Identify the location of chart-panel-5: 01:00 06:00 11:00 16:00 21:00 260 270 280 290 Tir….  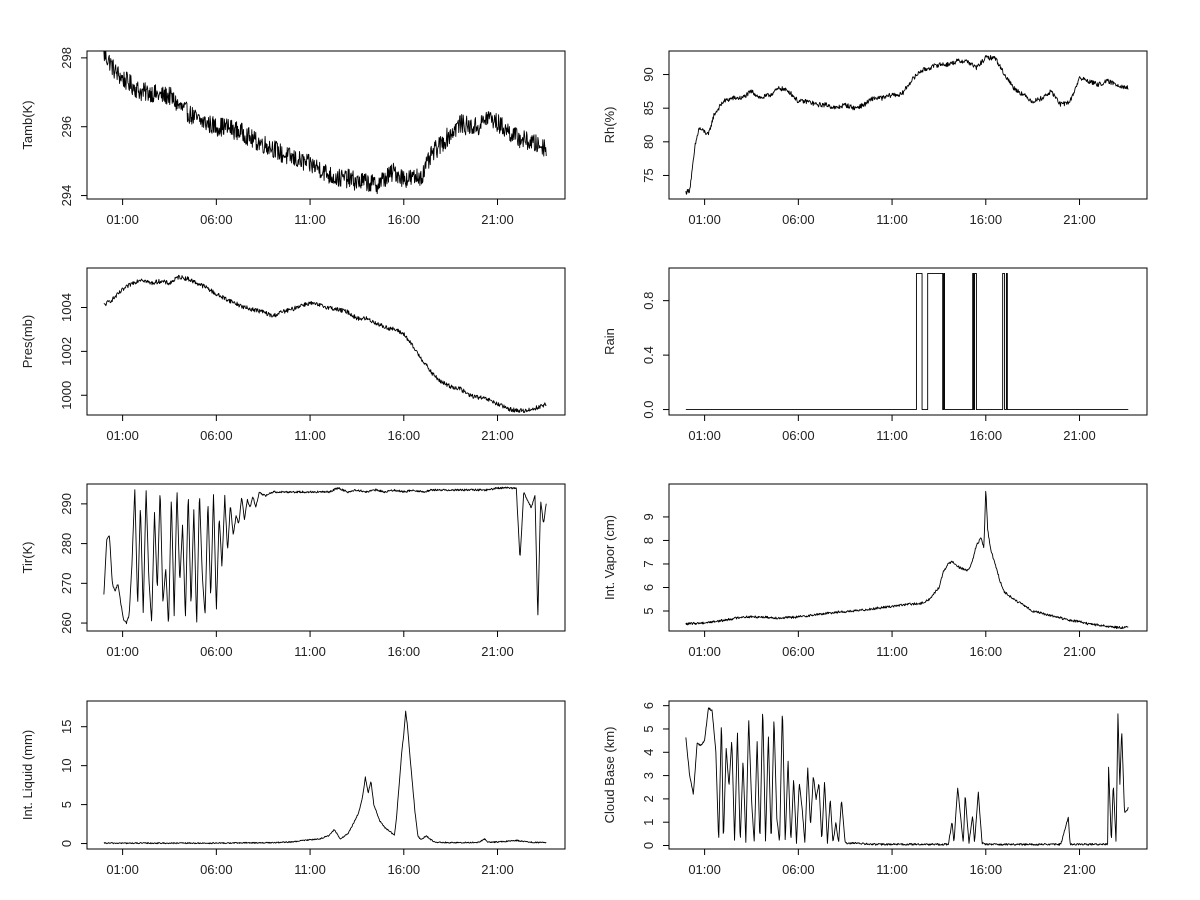
(293, 571).